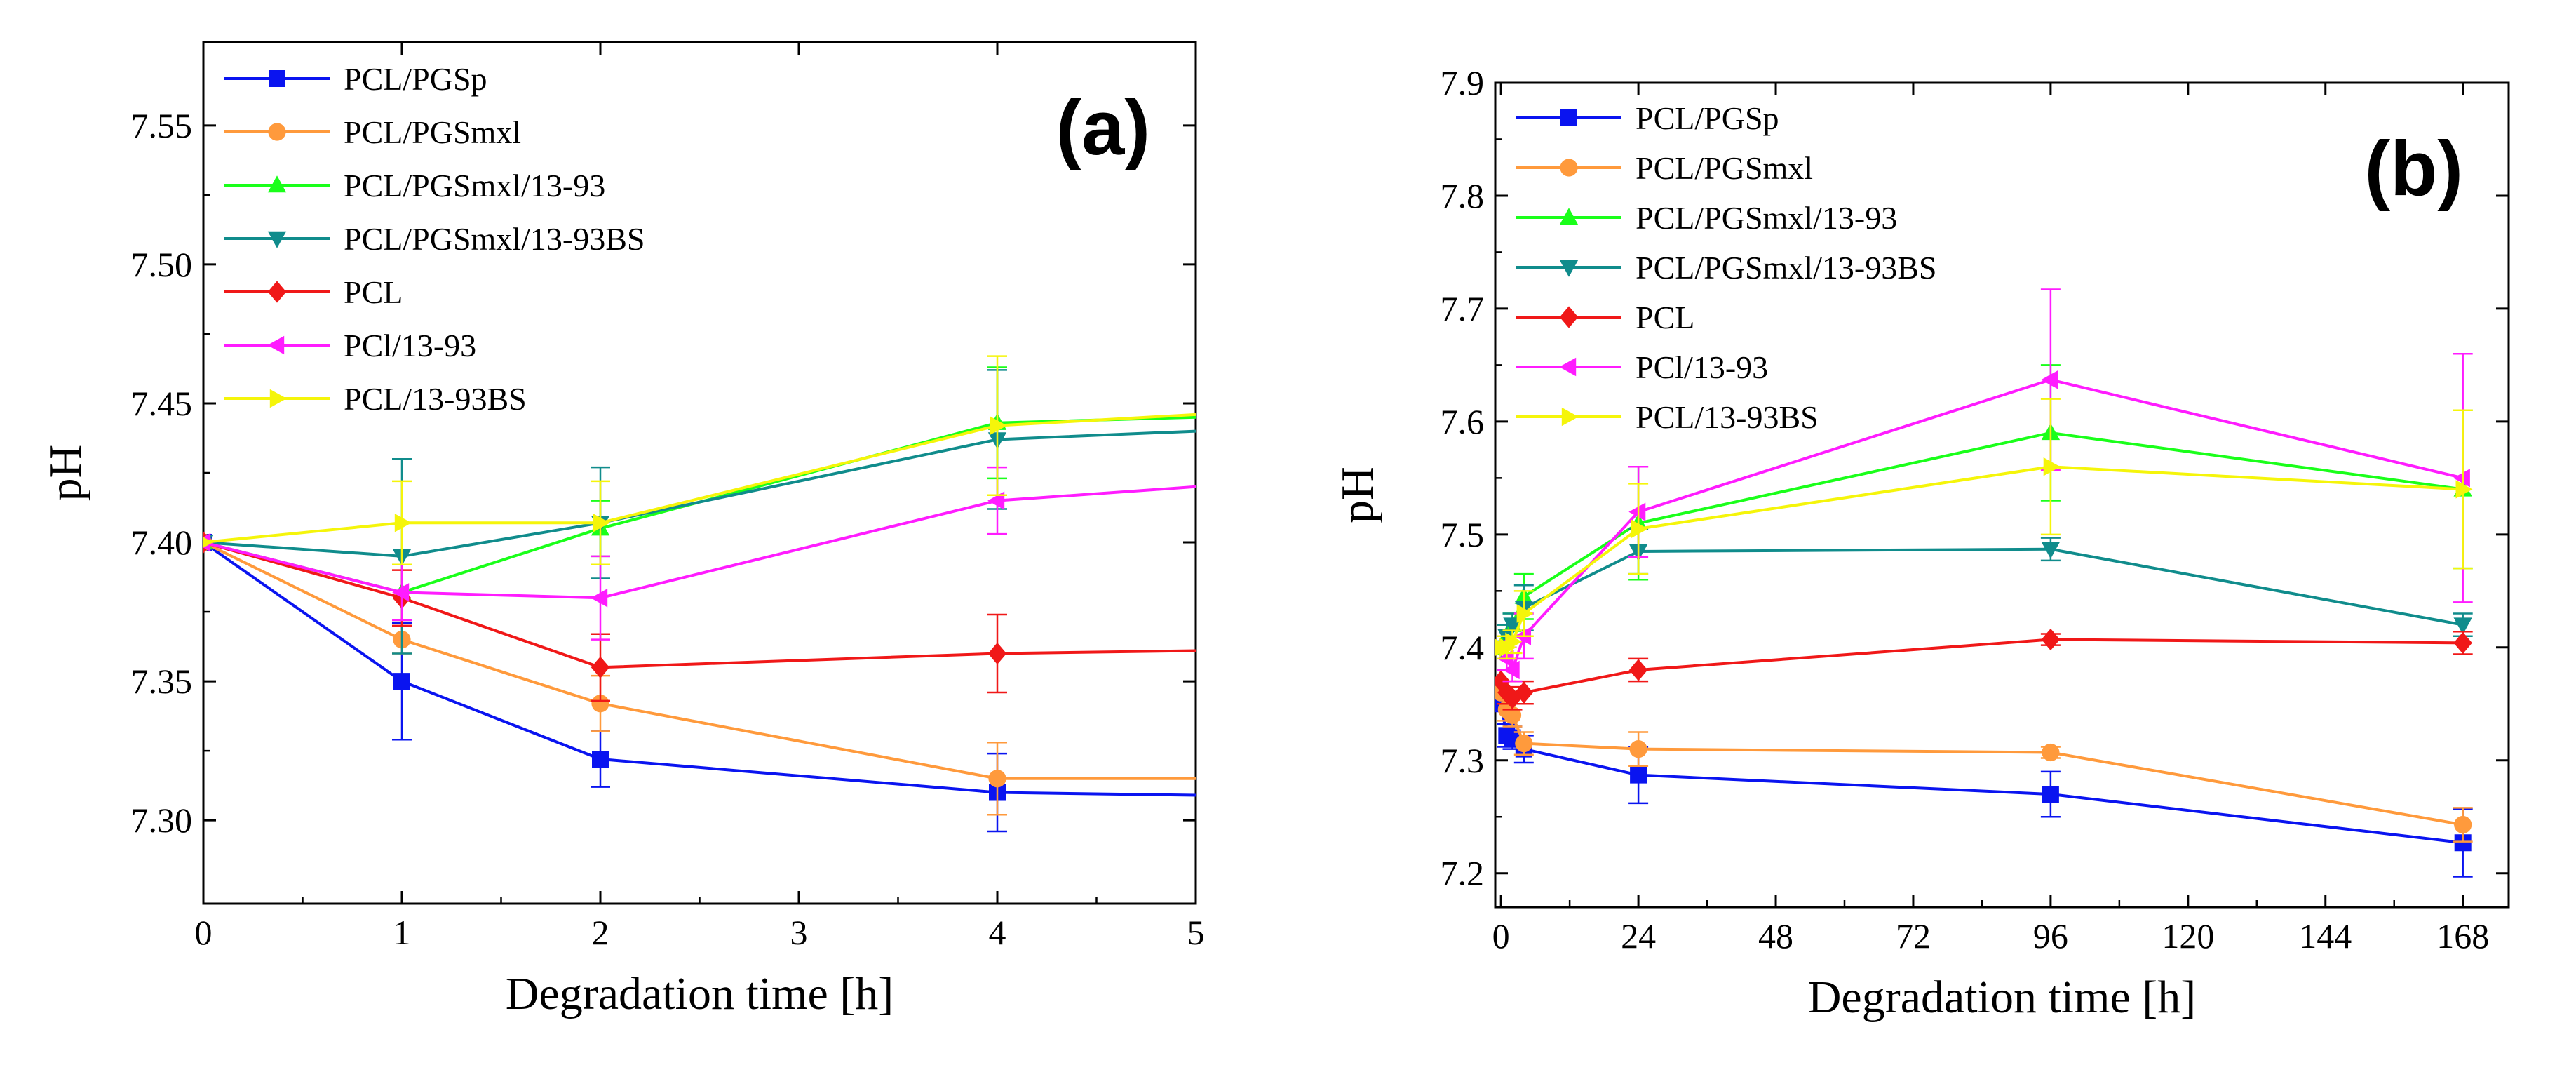 The width and height of the screenshot is (2576, 1072). Describe the element at coordinates (1775, 936) in the screenshot. I see `chart-b-xtick-label: 48` at that location.